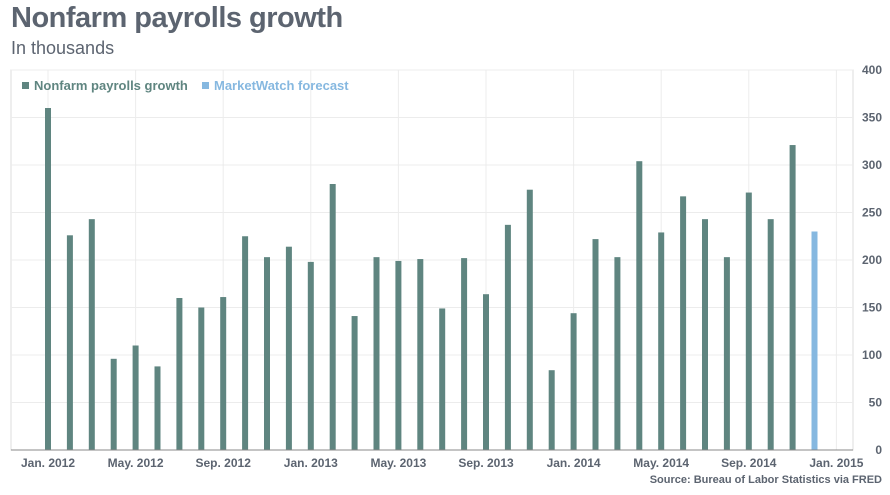 This screenshot has width=890, height=495. I want to click on x-tick-label: Sep. 2012, so click(224, 463).